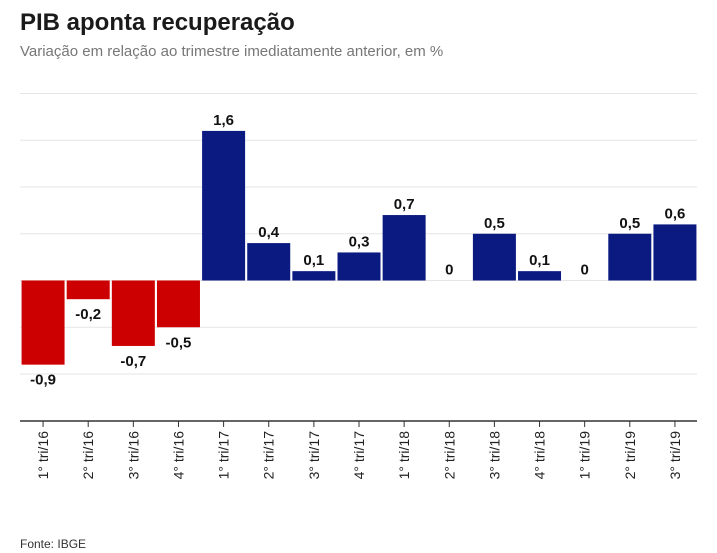 The image size is (717, 553). Describe the element at coordinates (179, 342) in the screenshot. I see `data-label: -0,5` at that location.